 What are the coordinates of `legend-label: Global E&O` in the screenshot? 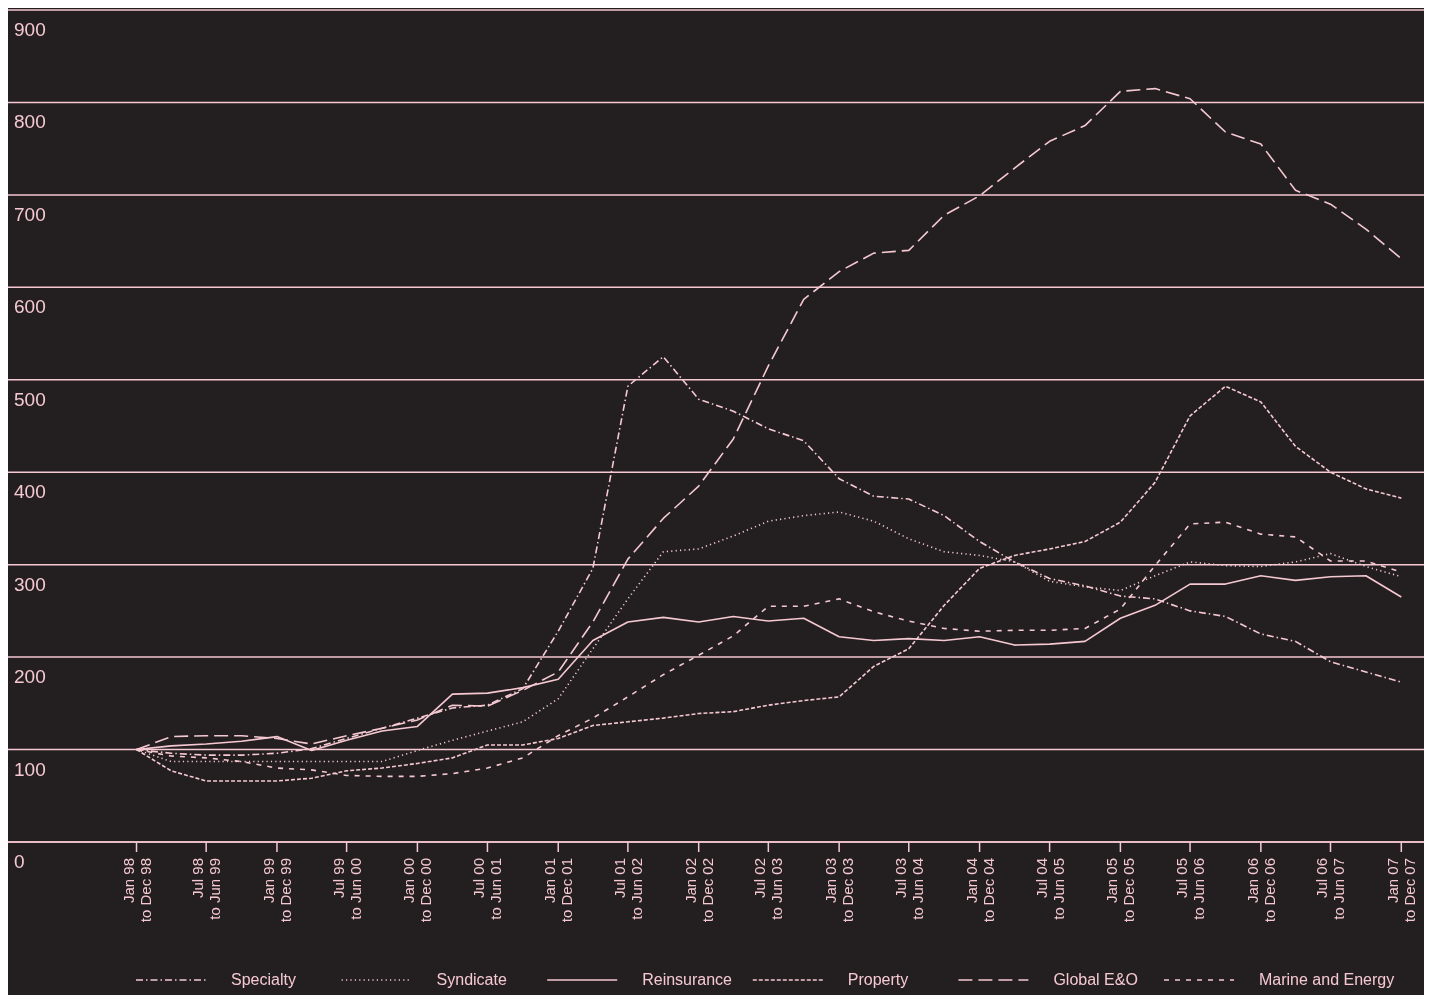 It's located at (1095, 979).